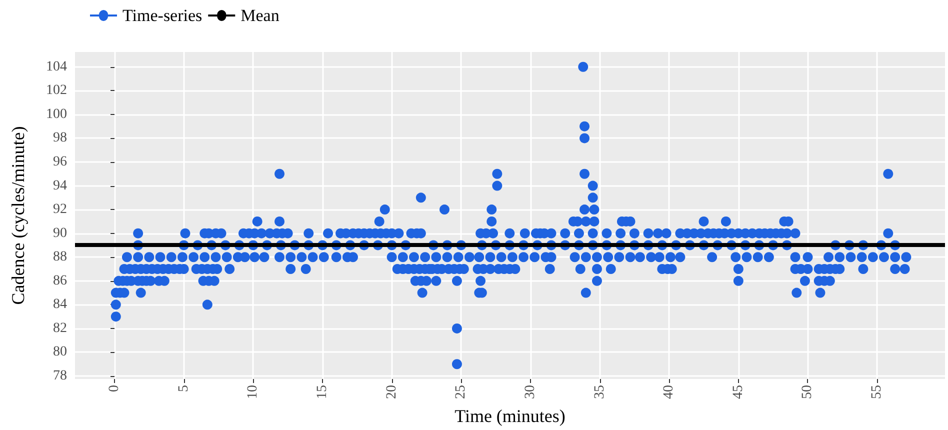  Describe the element at coordinates (162, 15) in the screenshot. I see `legend-label: Time-series` at that location.